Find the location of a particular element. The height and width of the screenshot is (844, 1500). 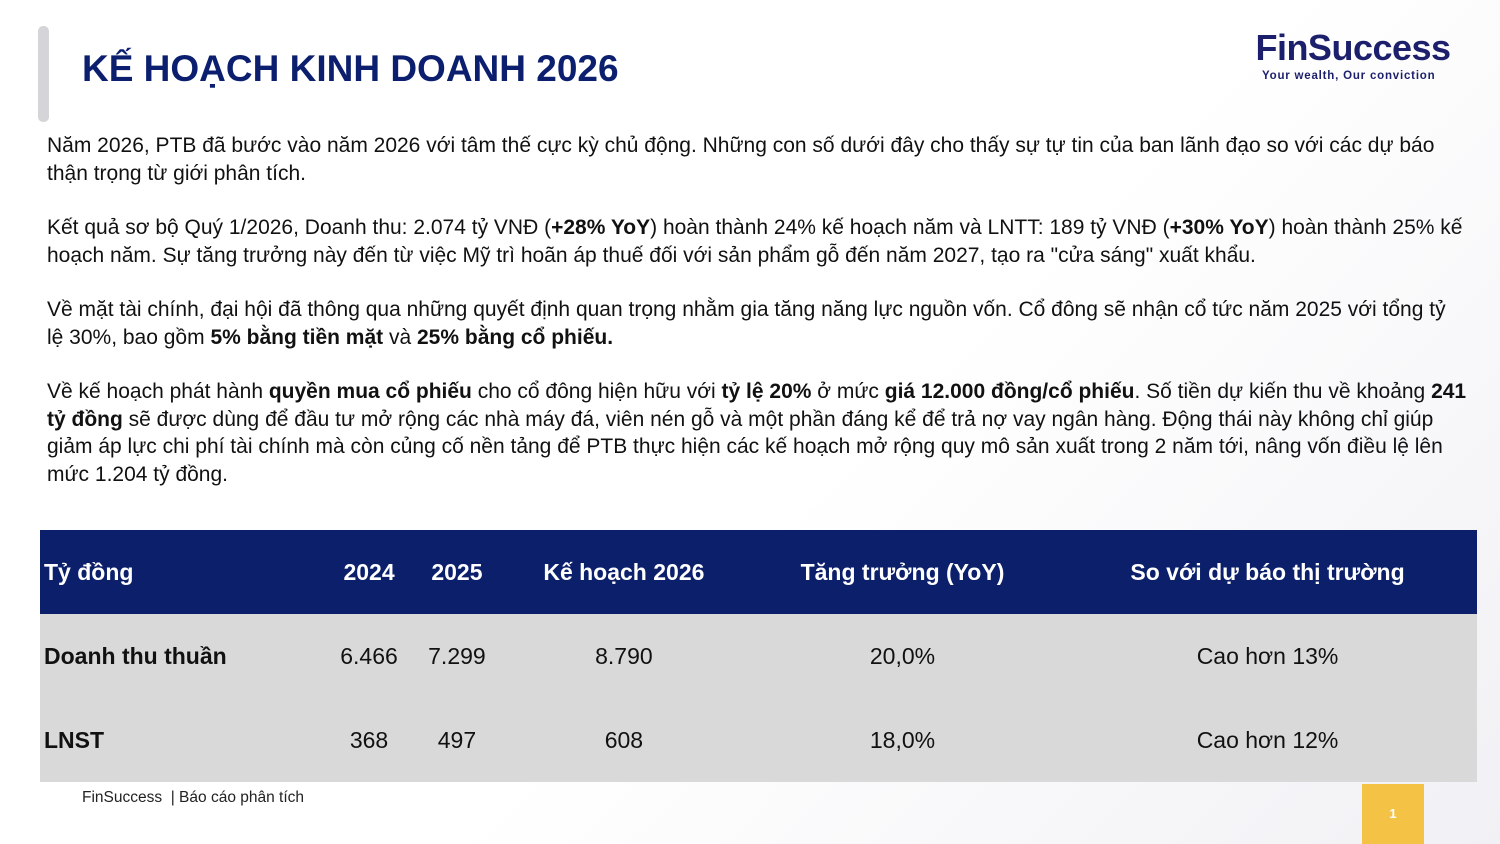

column-header: Tăng trưởng (YoY) is located at coordinates (902, 571).